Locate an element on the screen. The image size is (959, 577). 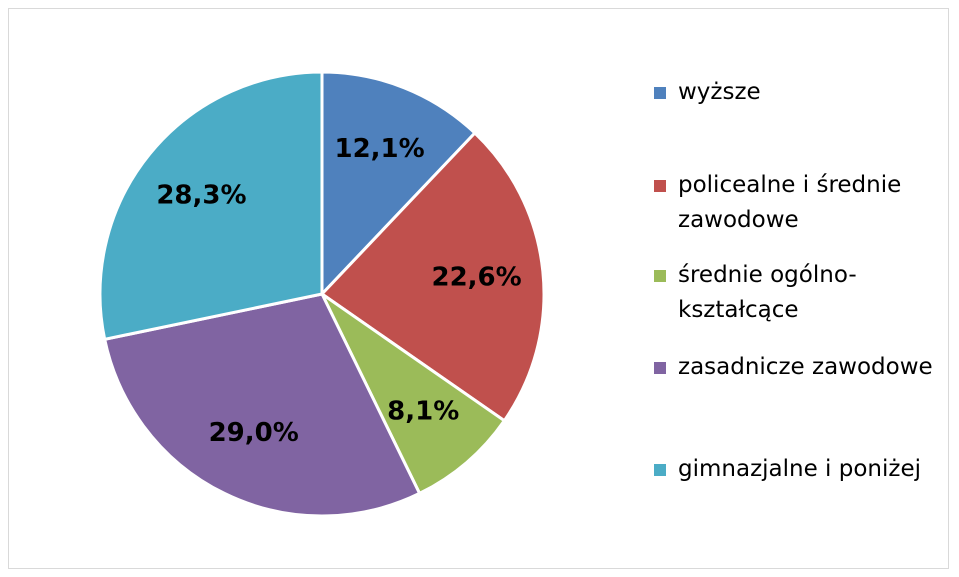
legend-item: zasadnicze zawodowe is located at coordinates (804, 367).